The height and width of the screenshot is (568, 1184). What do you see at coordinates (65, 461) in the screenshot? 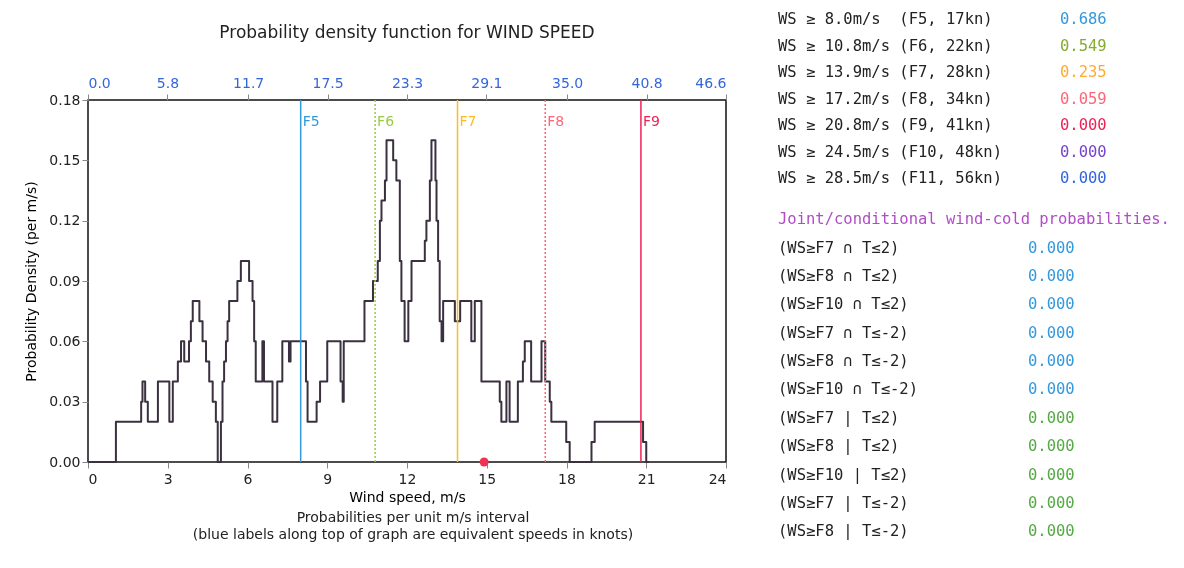
I see `y-tick-label: 0.00` at bounding box center [65, 461].